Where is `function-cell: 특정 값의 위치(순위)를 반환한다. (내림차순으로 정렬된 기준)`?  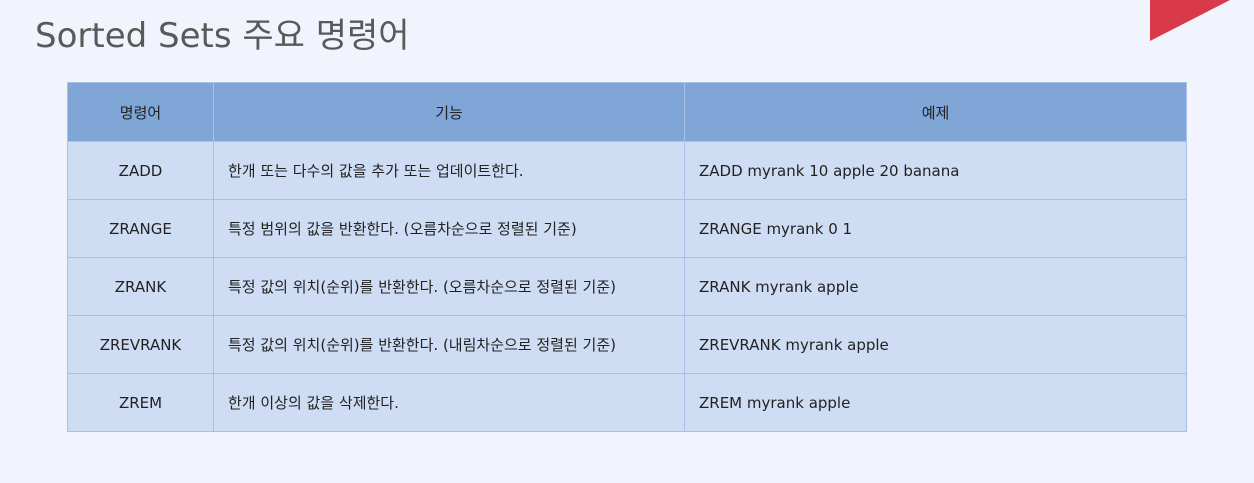 function-cell: 특정 값의 위치(순위)를 반환한다. (내림차순으로 정렬된 기준) is located at coordinates (449, 344).